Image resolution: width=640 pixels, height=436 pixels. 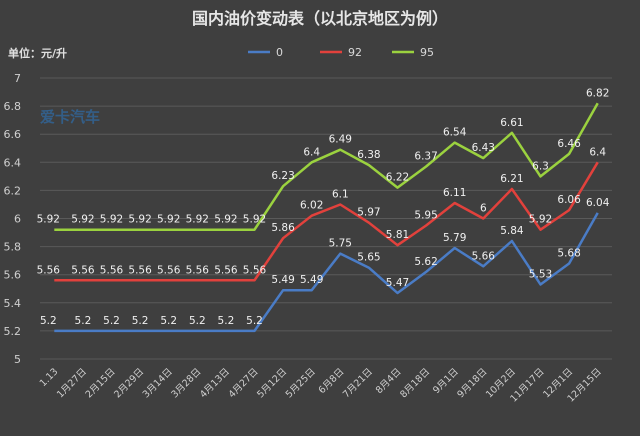 I want to click on y-tick-label: 5.8, so click(x=13, y=247).